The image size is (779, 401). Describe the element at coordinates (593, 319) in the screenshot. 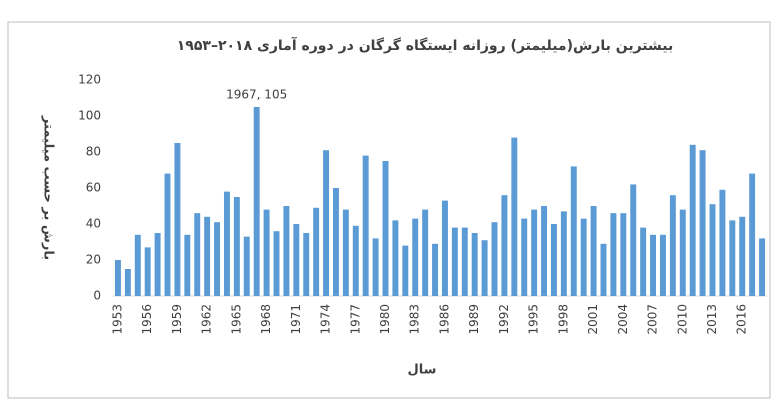

I see `x-tick-label: 2001` at that location.